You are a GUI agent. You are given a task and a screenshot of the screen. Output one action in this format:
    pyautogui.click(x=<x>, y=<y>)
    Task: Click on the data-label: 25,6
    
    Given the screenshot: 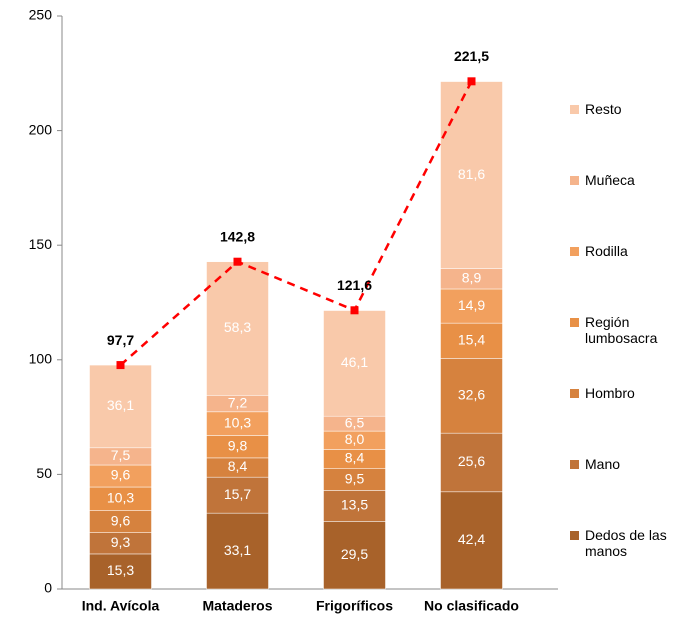 What is the action you would take?
    pyautogui.click(x=471, y=461)
    